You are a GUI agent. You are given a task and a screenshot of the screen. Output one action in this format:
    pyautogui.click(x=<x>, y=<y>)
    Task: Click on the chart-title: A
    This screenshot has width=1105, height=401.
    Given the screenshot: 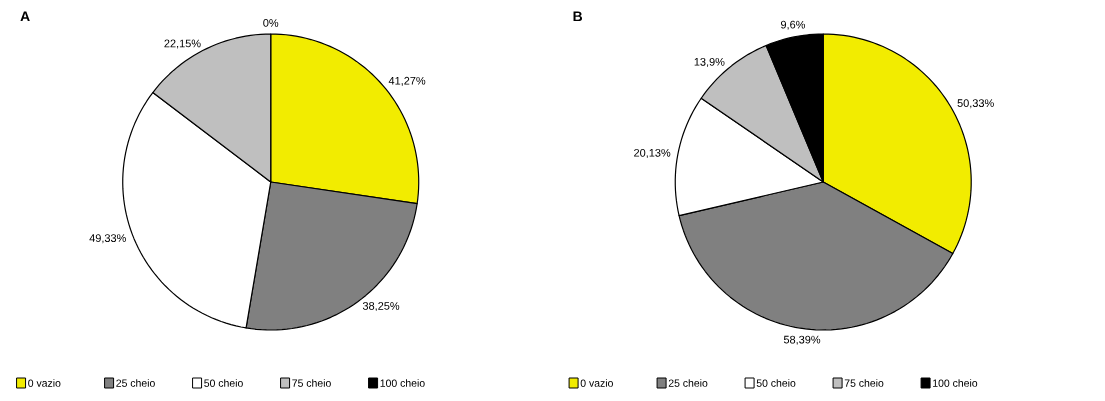 What is the action you would take?
    pyautogui.click(x=25, y=16)
    